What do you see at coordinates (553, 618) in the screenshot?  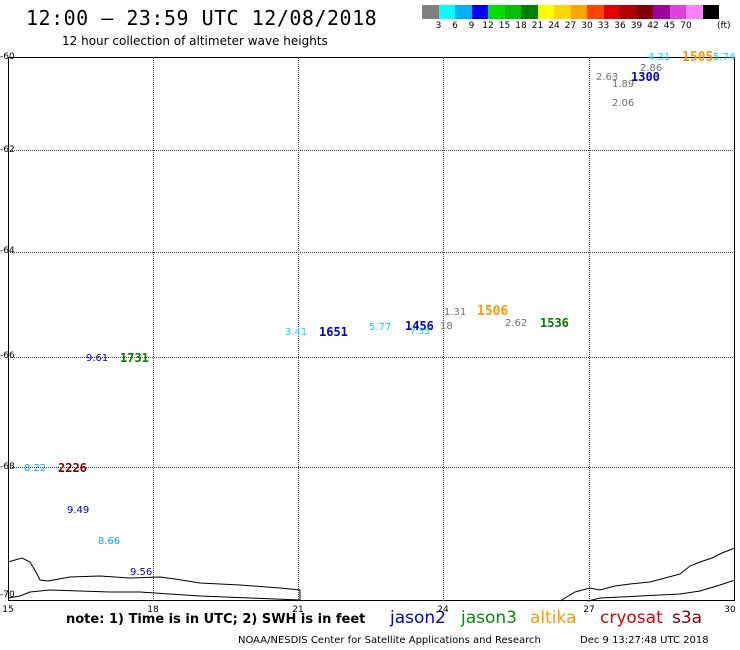 I see `legend-altika: altika` at bounding box center [553, 618].